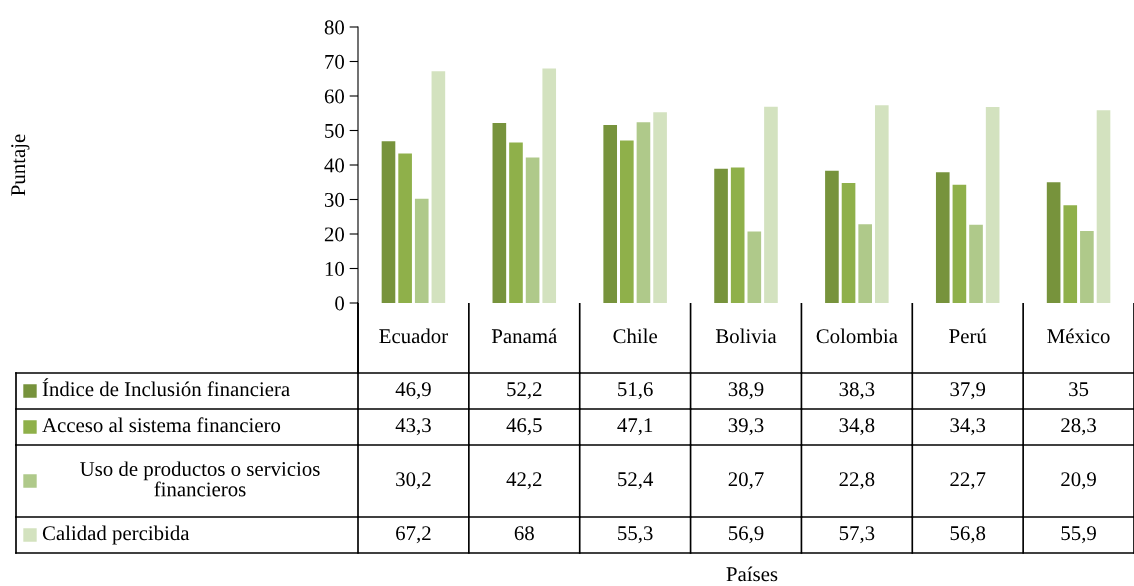 The image size is (1134, 586). What do you see at coordinates (413, 427) in the screenshot?
I see `data-label: 43,3` at bounding box center [413, 427].